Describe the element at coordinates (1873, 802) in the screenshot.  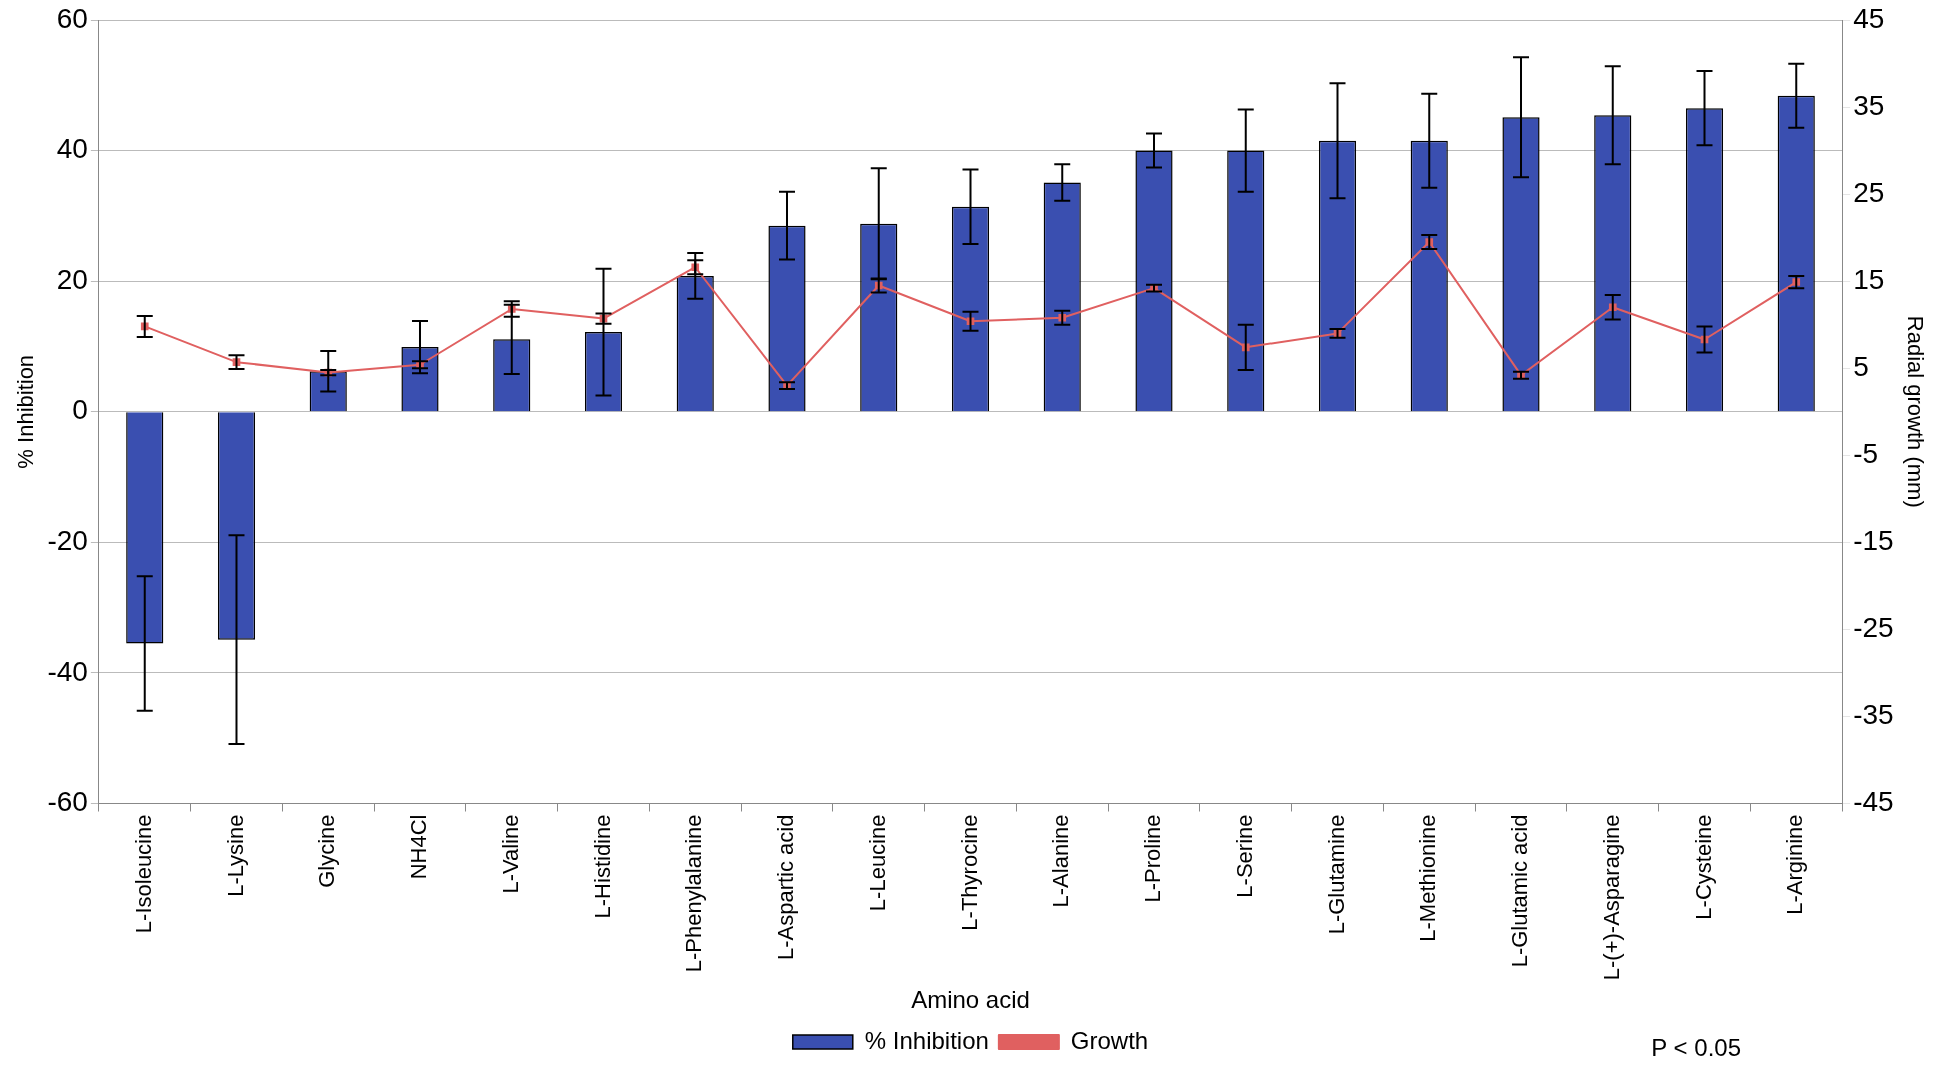
I see `y2-tick-label: -45` at that location.